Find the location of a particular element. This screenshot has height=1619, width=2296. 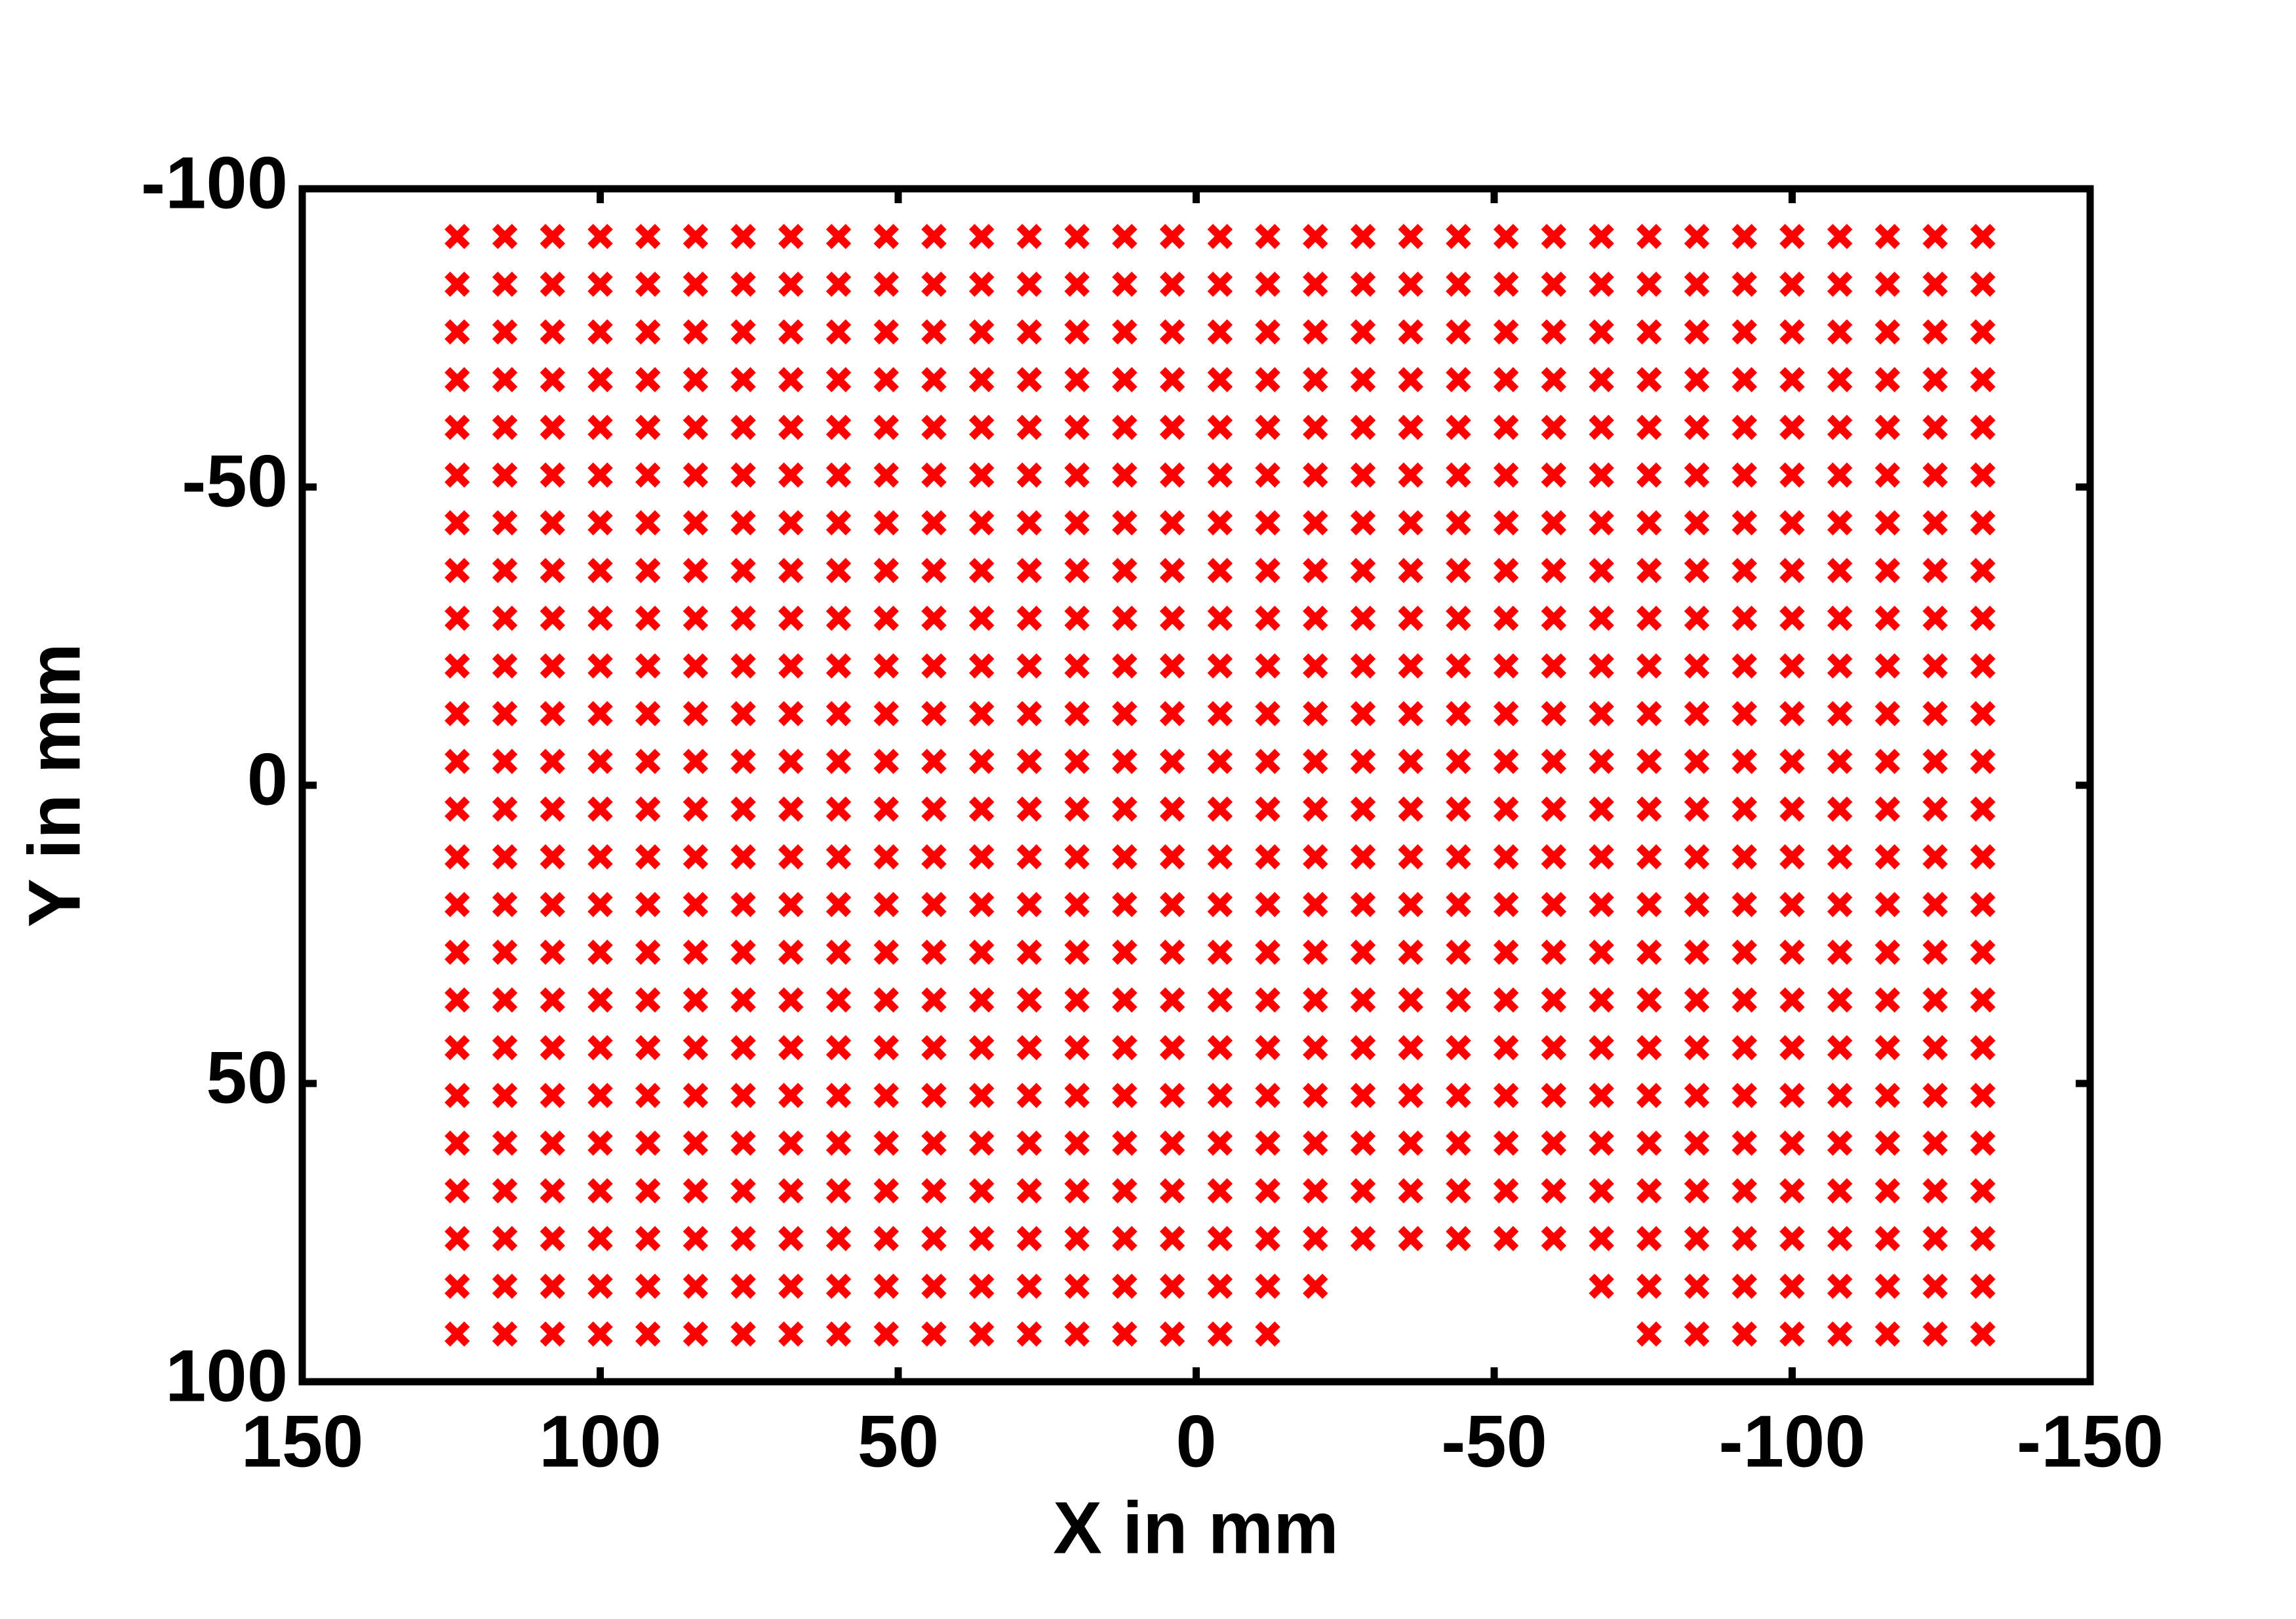

x-tick-label: -150 is located at coordinates (2090, 1442).